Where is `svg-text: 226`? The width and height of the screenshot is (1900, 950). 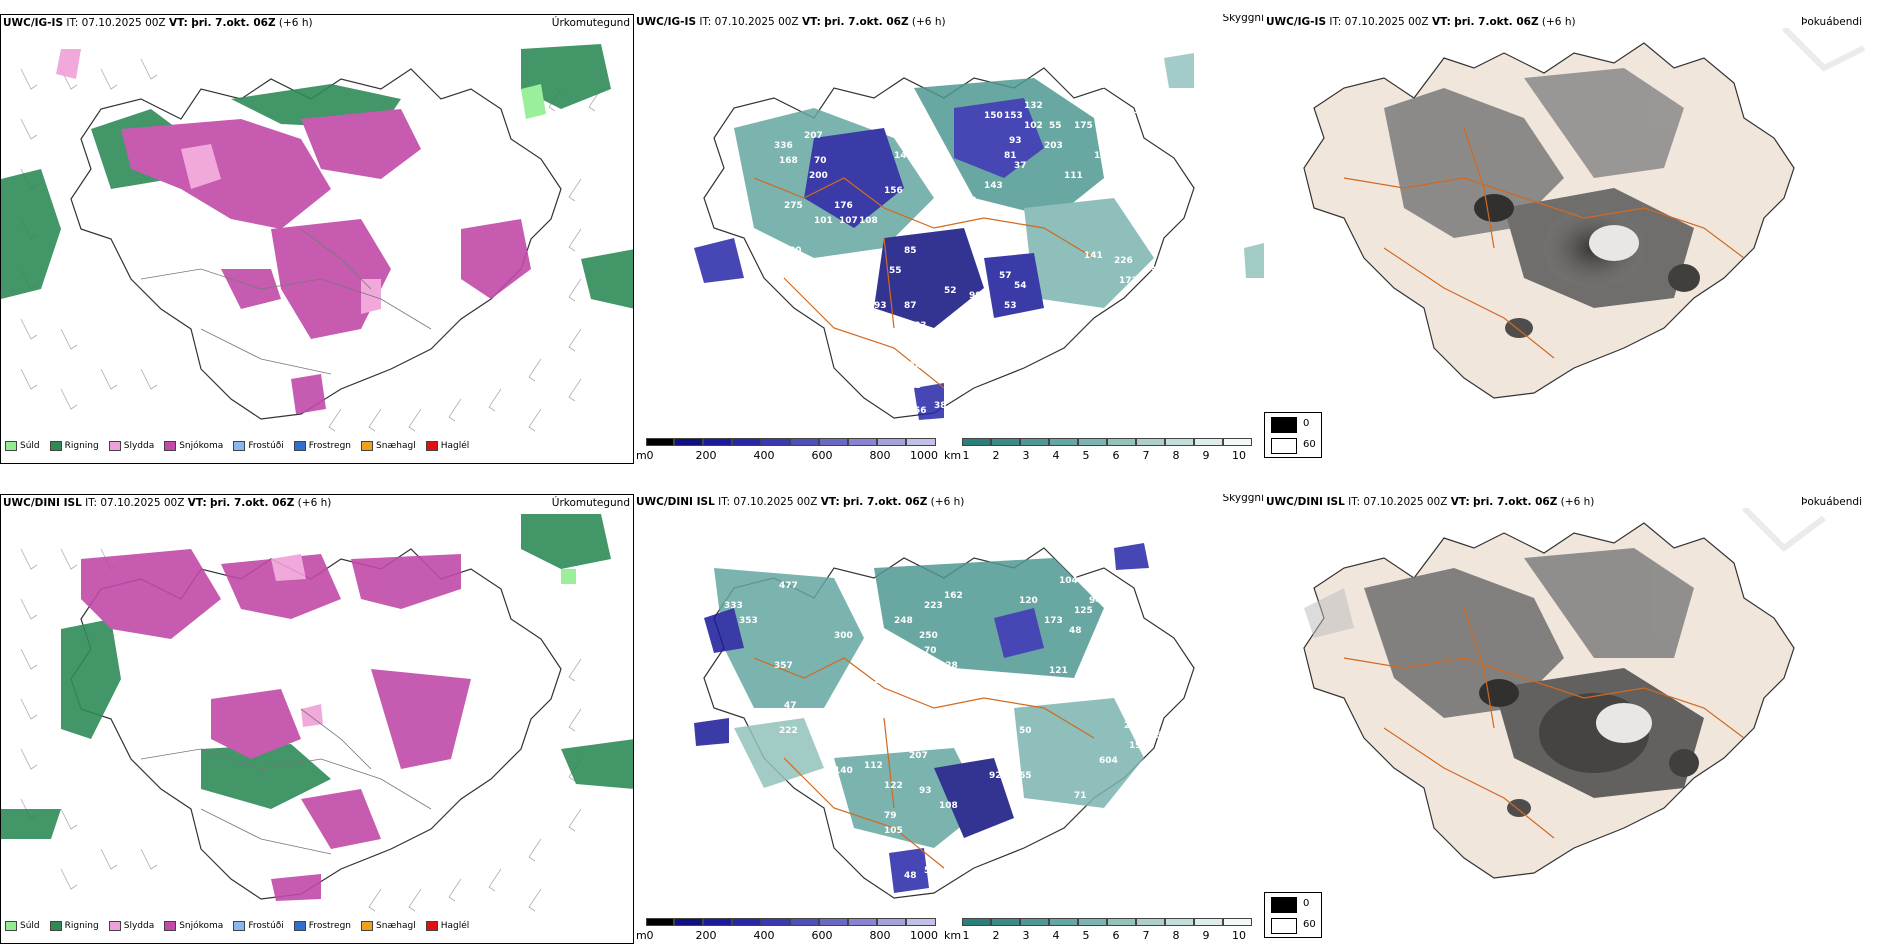 svg-text: 226 is located at coordinates (1123, 261).